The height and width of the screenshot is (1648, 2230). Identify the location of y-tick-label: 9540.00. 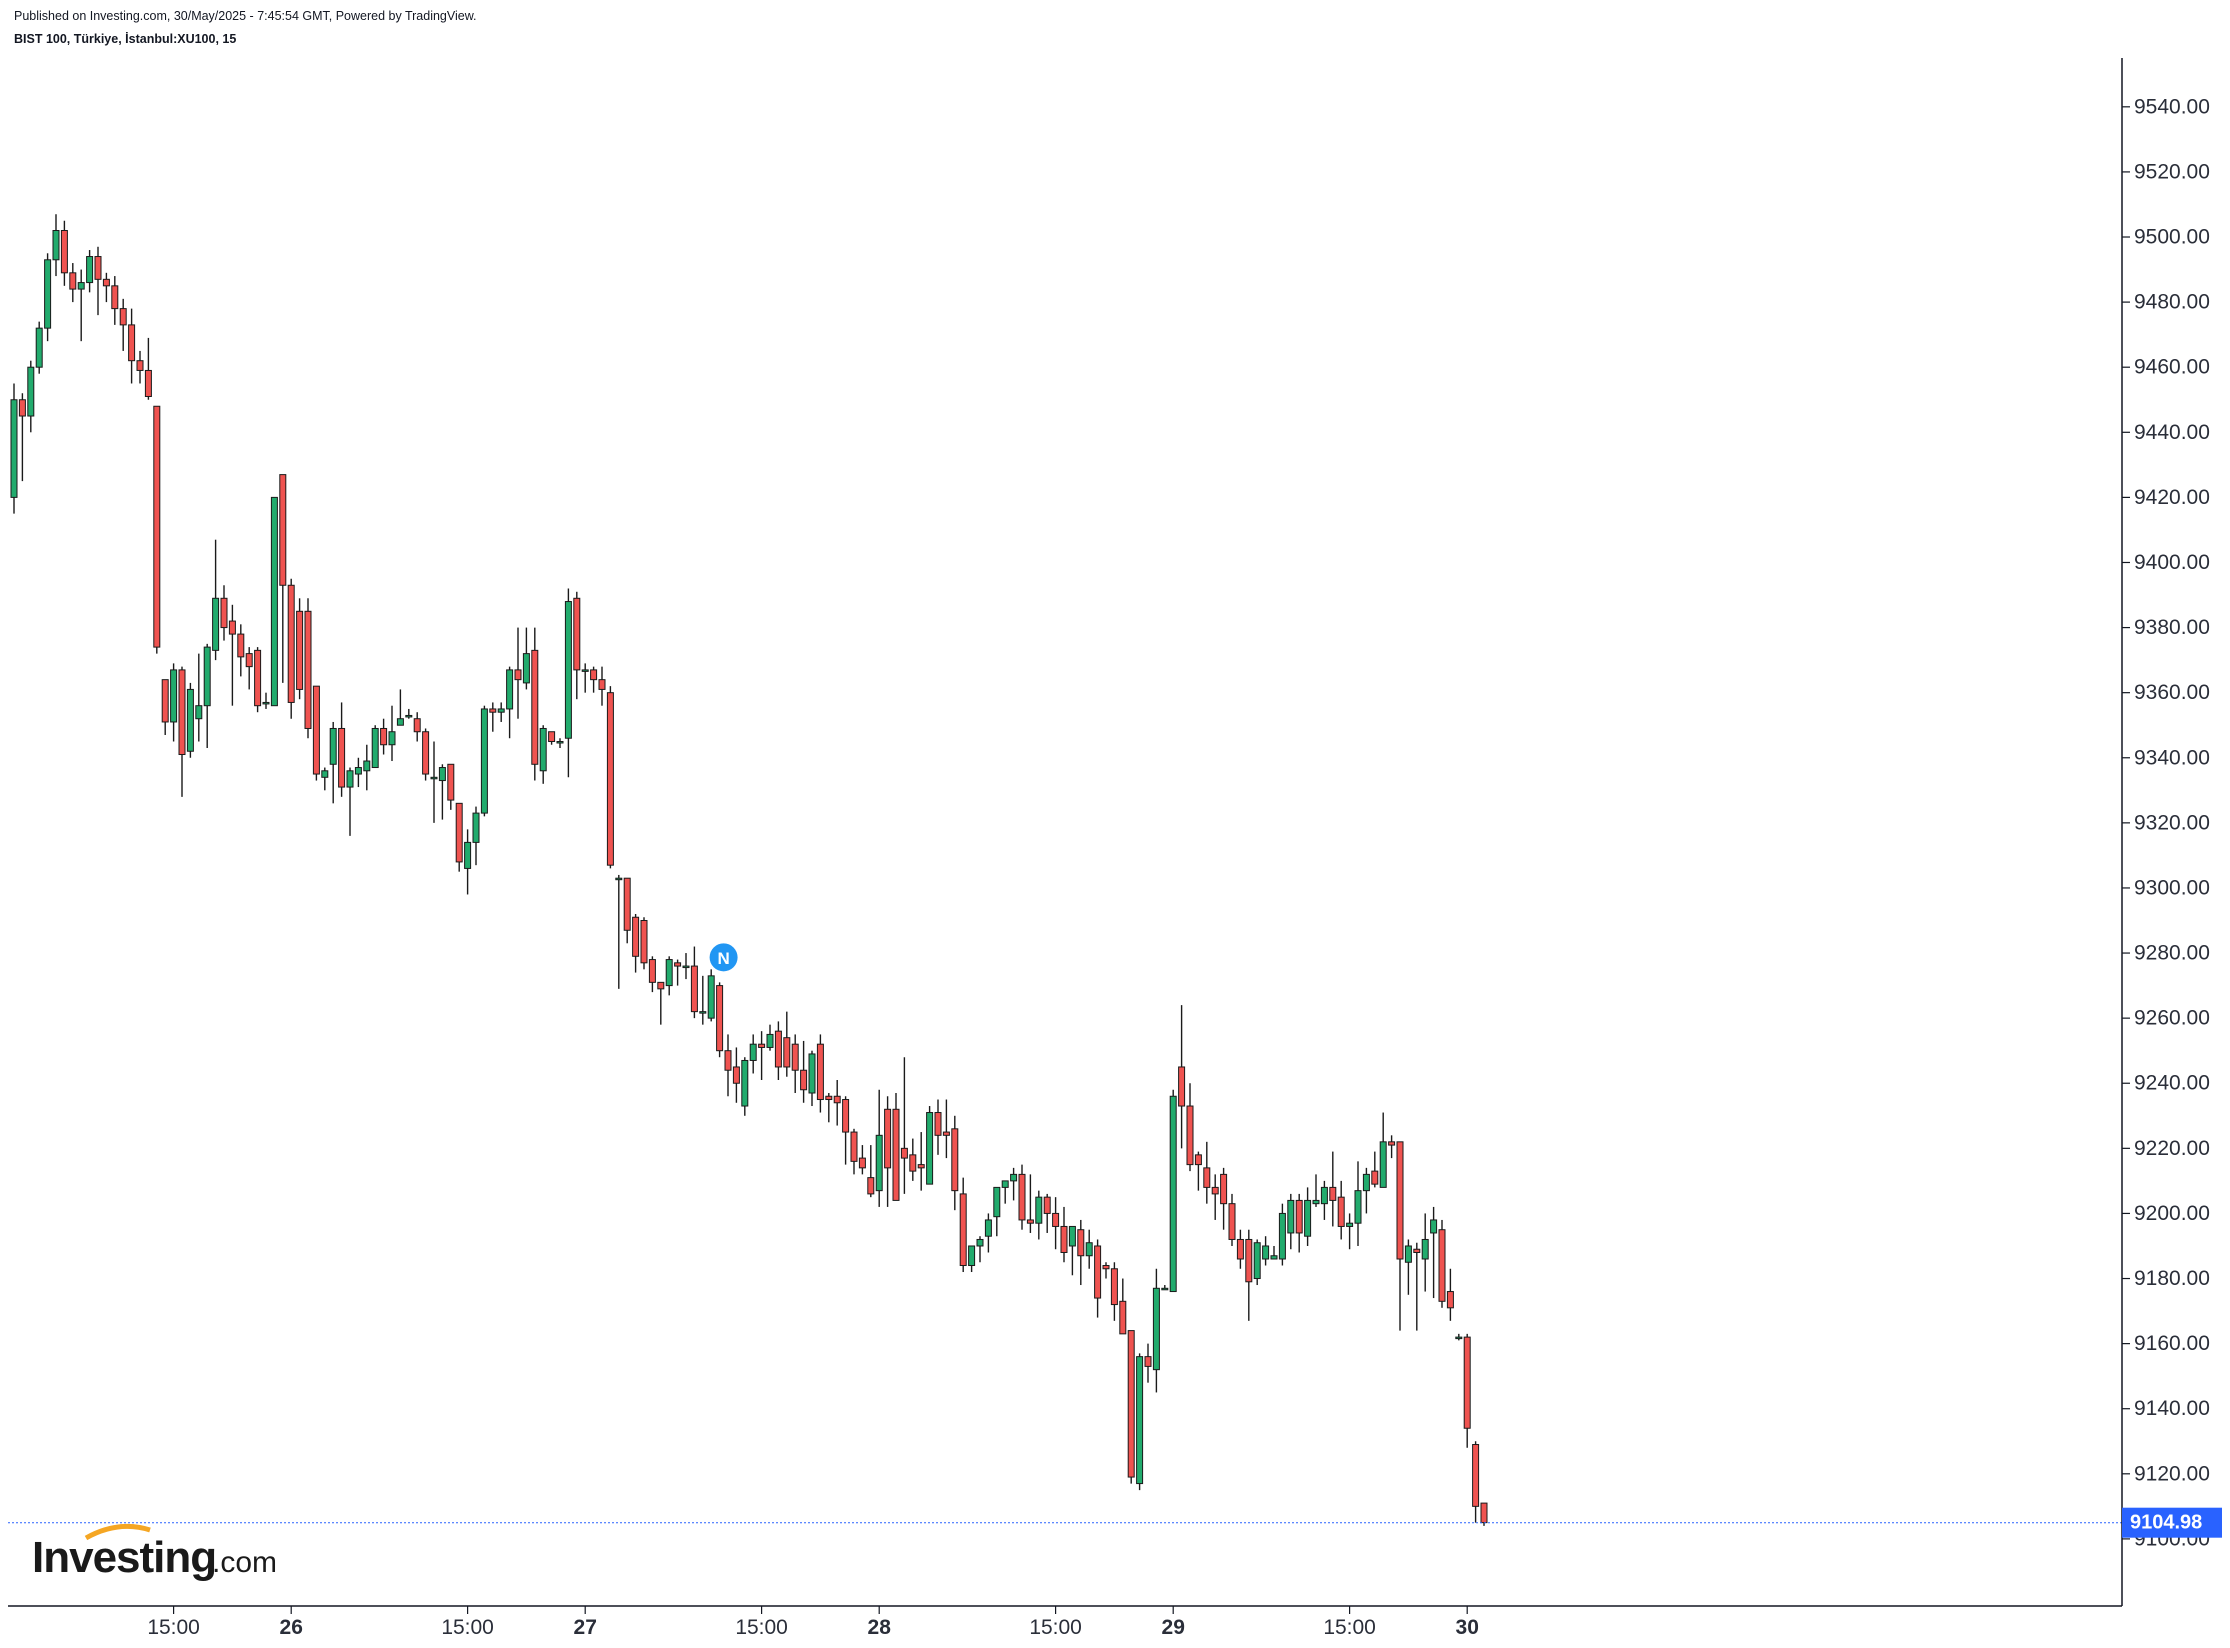
(2172, 106).